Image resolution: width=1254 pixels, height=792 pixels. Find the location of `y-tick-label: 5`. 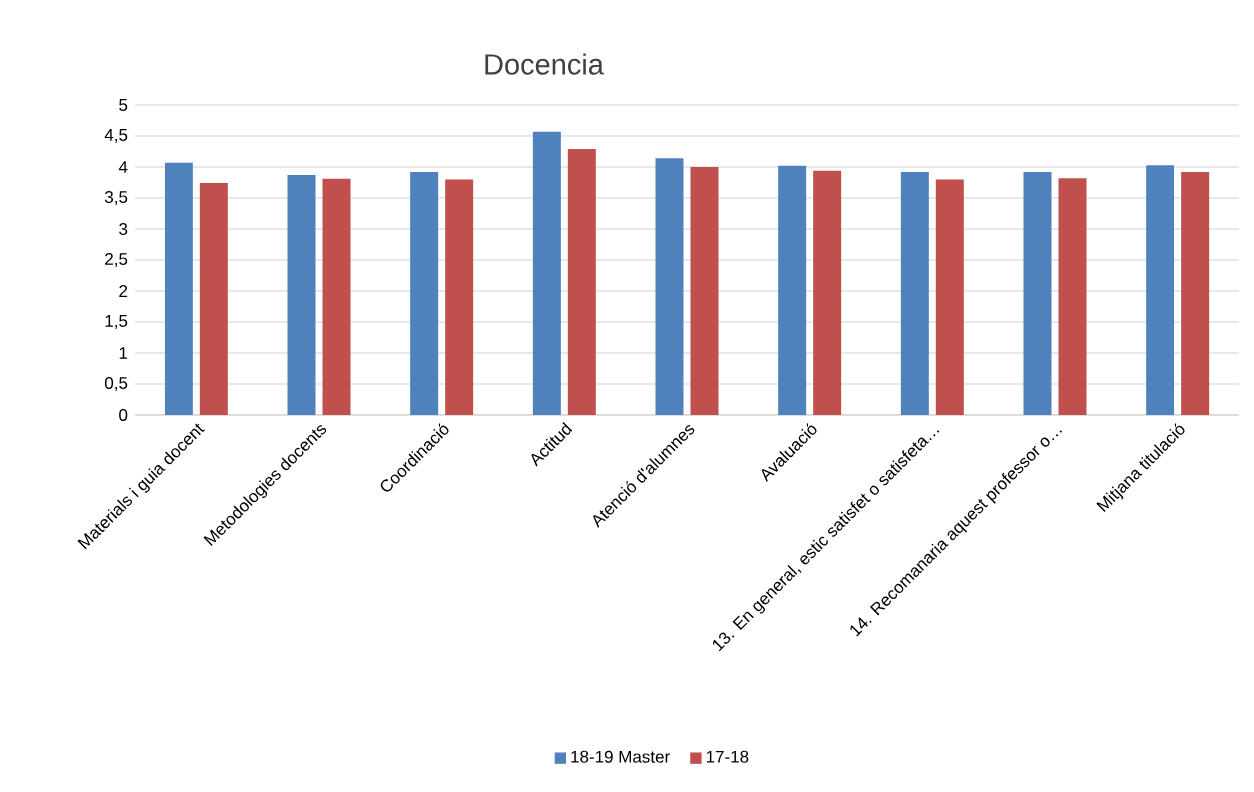

y-tick-label: 5 is located at coordinates (123, 105).